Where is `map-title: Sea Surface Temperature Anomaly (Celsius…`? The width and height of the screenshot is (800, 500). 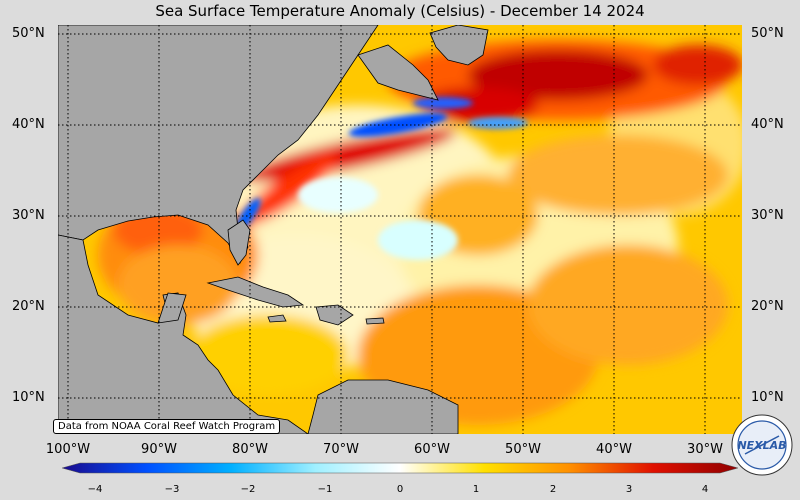
map-title: Sea Surface Temperature Anomaly (Celsius… is located at coordinates (400, 11).